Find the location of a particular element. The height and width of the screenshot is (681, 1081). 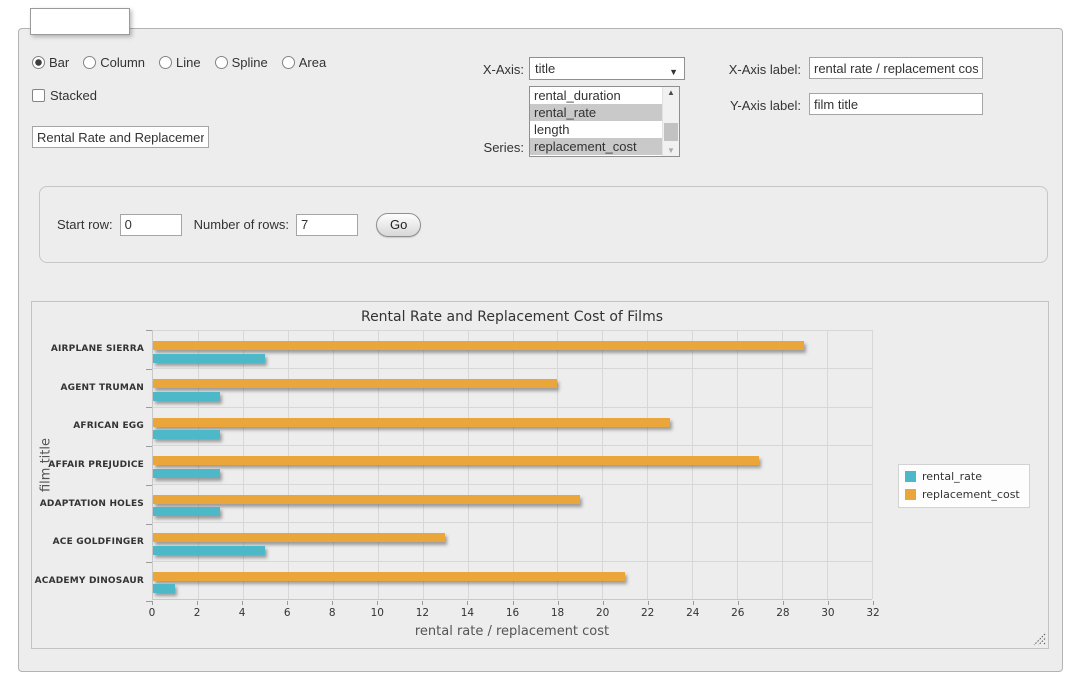

chart-title-input is located at coordinates (120, 137).